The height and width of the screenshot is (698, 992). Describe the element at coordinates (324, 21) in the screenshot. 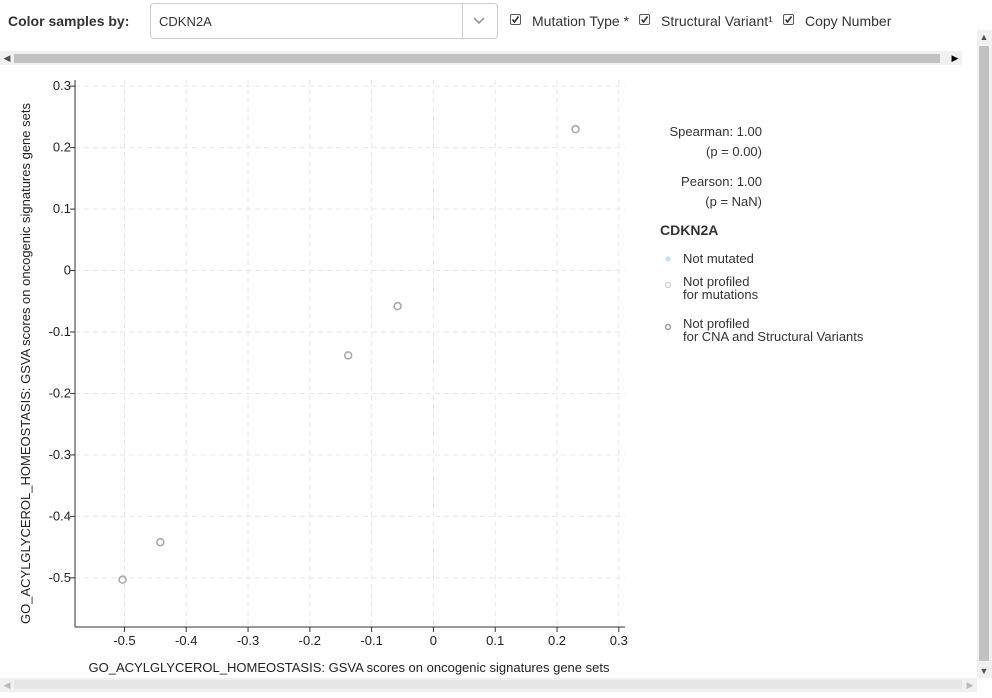

I see `gene-select: CDKN2A` at that location.